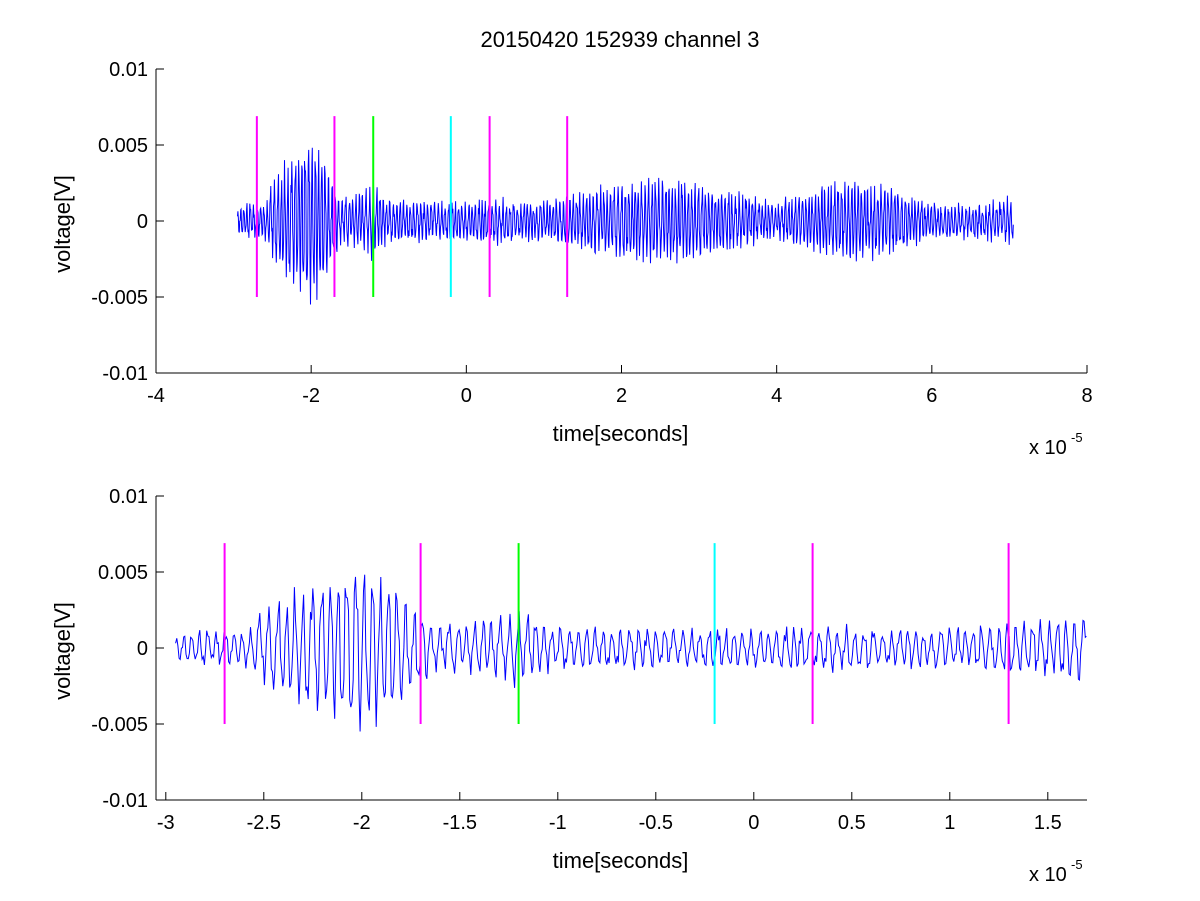 This screenshot has height=901, width=1200. Describe the element at coordinates (1048, 823) in the screenshot. I see `x-tick-label: 1.5` at that location.